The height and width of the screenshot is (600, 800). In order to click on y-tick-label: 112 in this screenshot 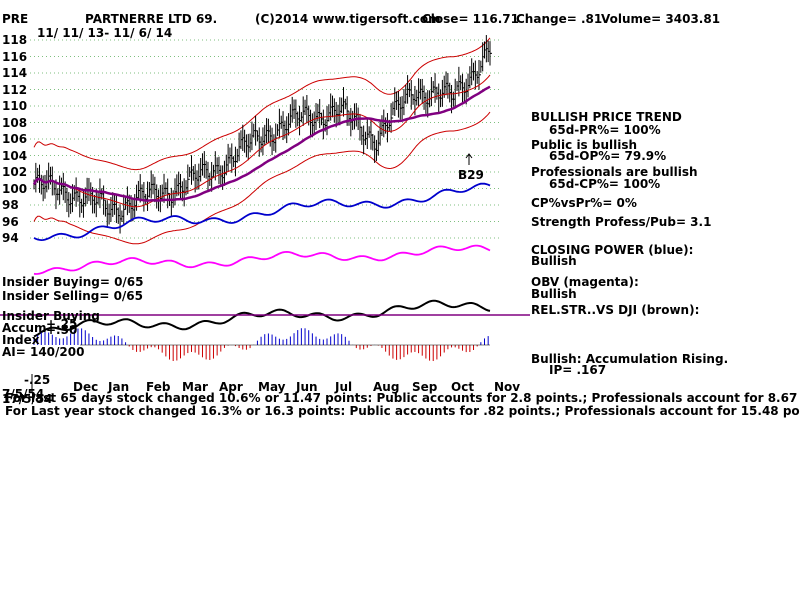, I will do `click(15, 89)`.